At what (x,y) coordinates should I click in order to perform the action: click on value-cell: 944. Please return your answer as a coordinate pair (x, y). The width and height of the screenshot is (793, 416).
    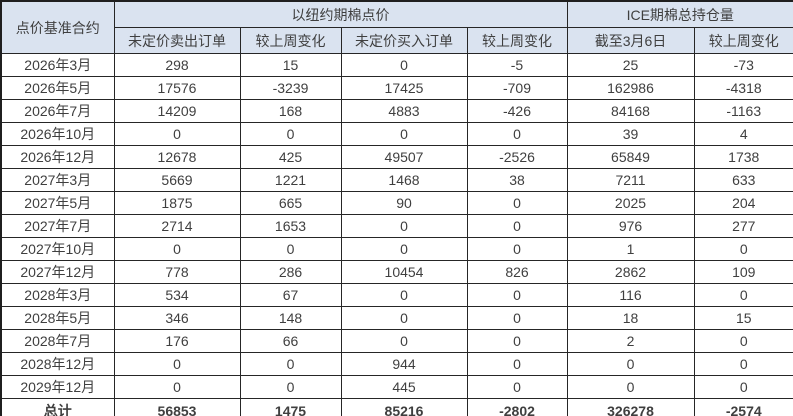
    Looking at the image, I should click on (404, 364).